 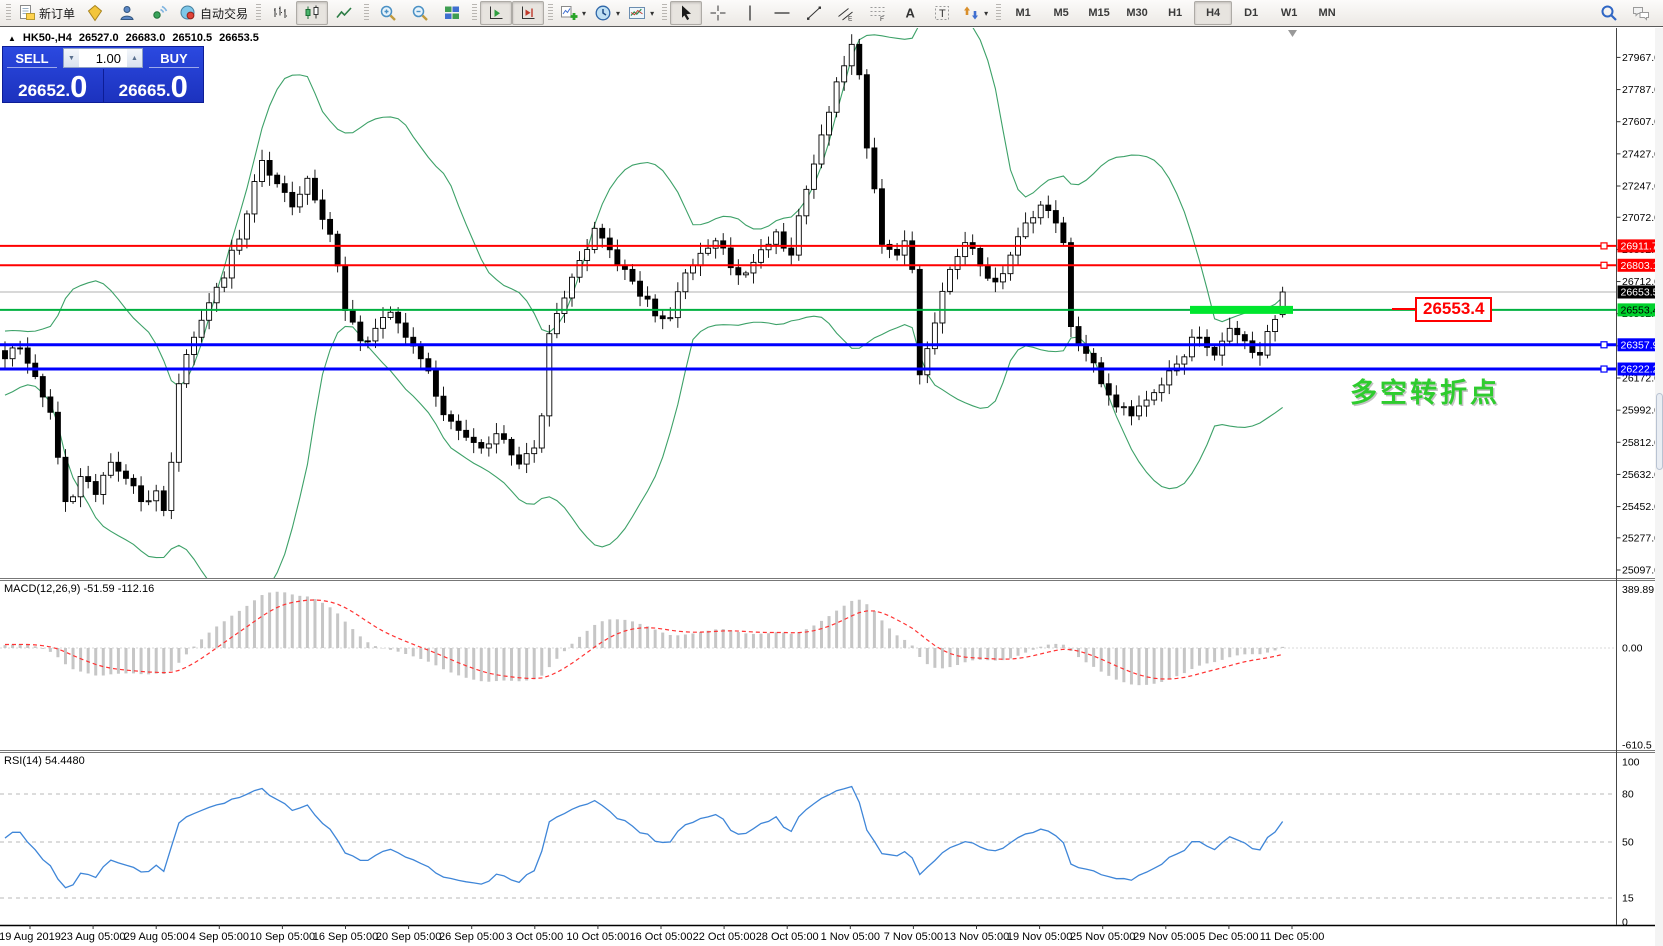 What do you see at coordinates (975, 13) in the screenshot?
I see `arrows-button: ▾` at bounding box center [975, 13].